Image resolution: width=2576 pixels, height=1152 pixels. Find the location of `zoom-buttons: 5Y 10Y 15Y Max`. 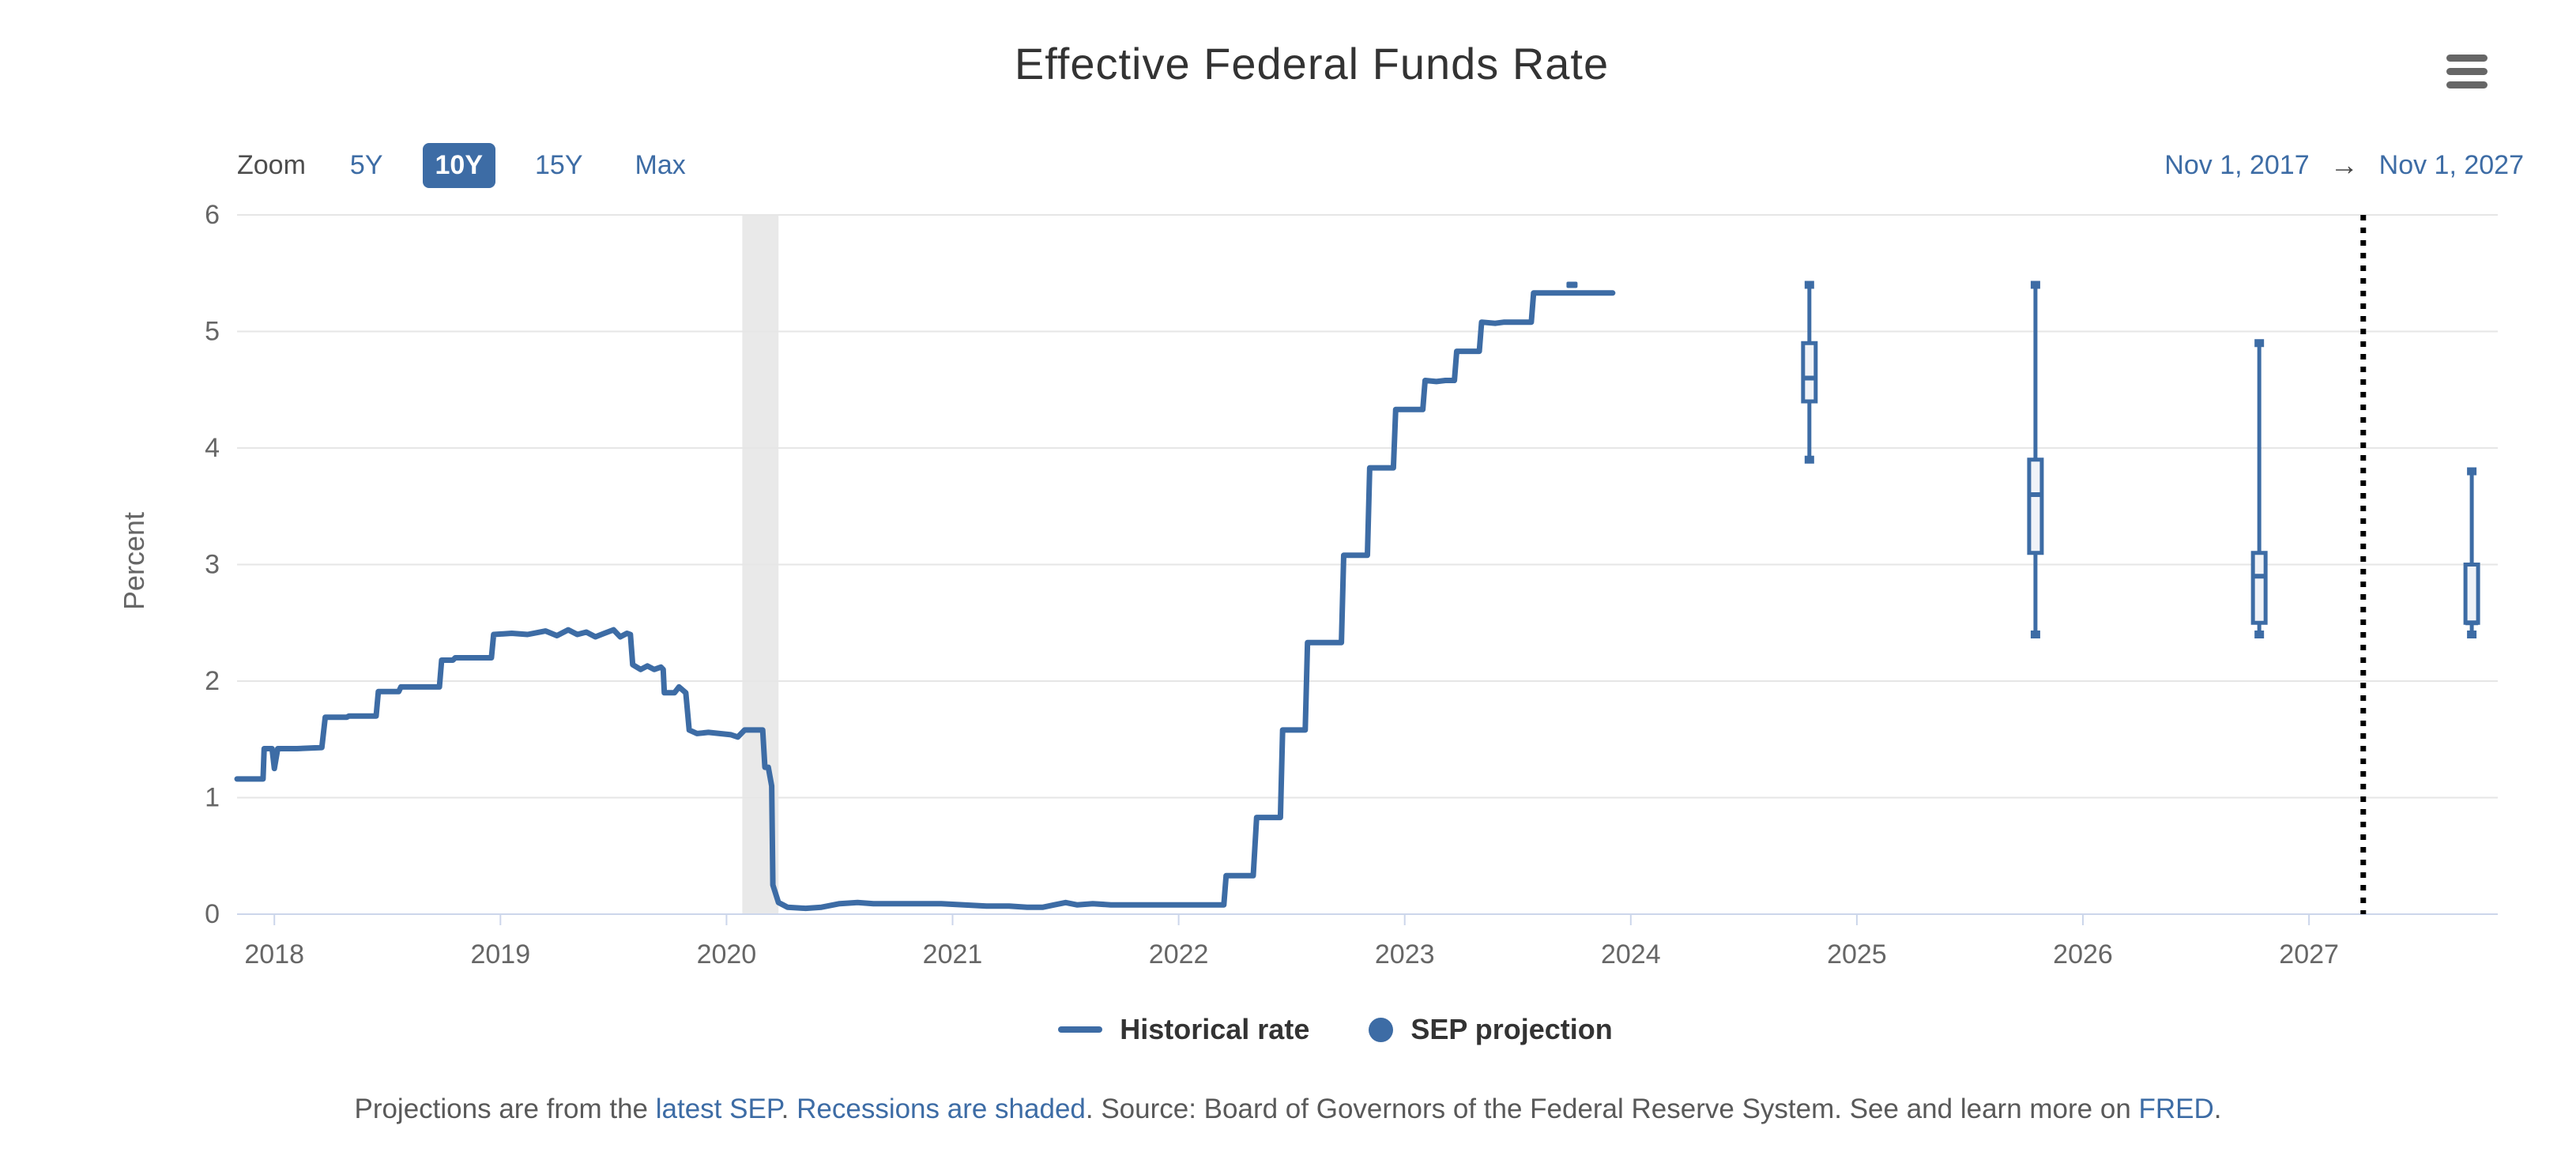

zoom-buttons: 5Y 10Y 15Y Max is located at coordinates (518, 165).